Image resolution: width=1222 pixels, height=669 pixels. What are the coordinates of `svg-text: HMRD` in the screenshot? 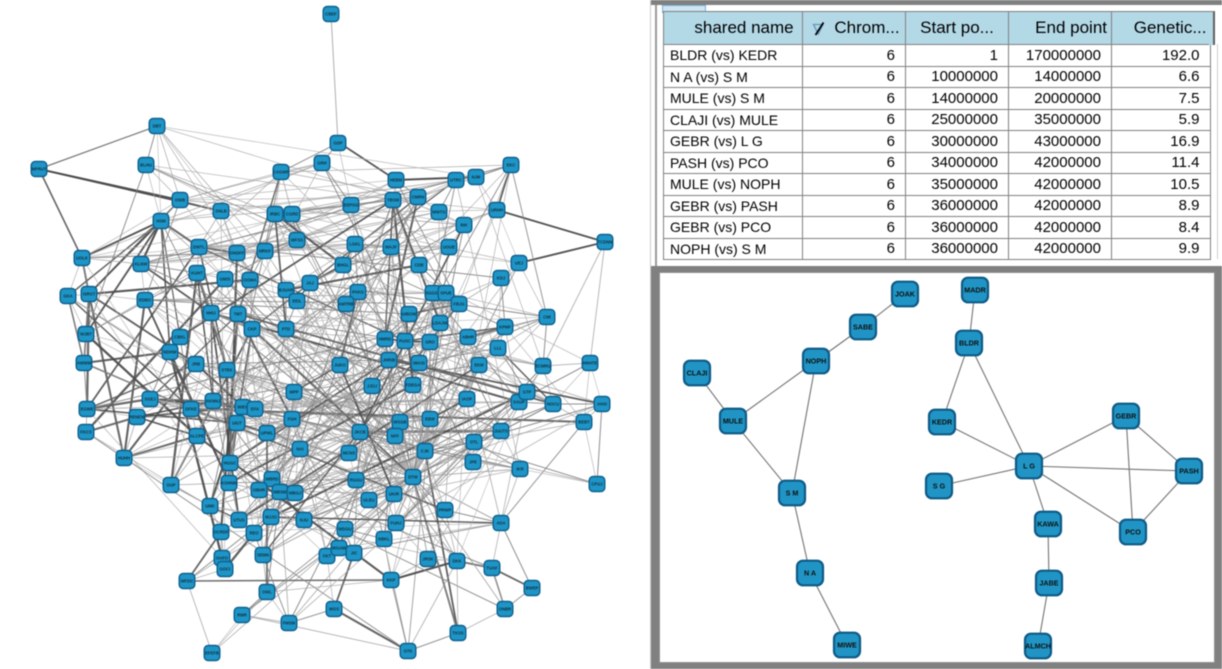 It's located at (385, 339).